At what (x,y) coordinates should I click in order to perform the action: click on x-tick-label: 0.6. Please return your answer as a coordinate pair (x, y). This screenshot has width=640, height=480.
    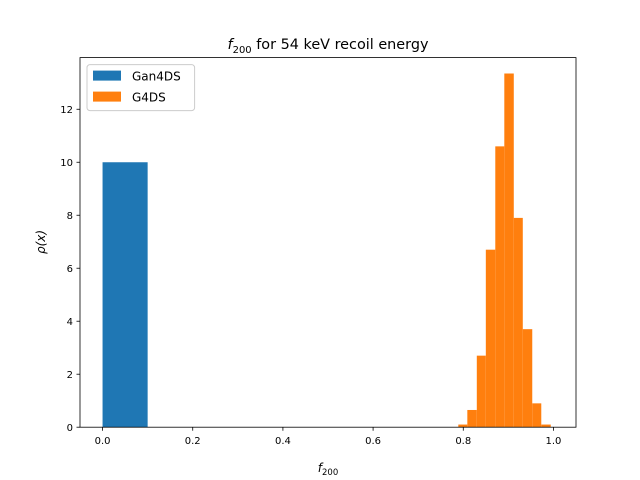
    Looking at the image, I should click on (373, 441).